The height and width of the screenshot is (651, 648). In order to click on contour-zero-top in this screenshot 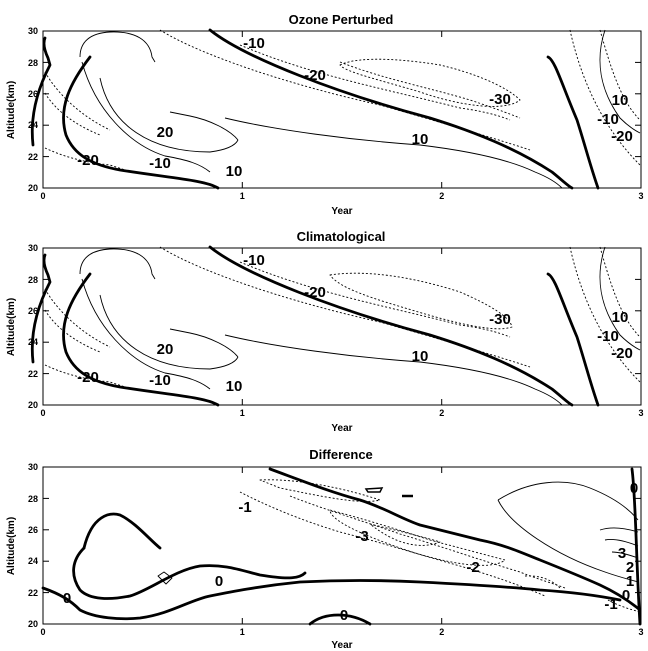, I will do `click(455, 539)`.